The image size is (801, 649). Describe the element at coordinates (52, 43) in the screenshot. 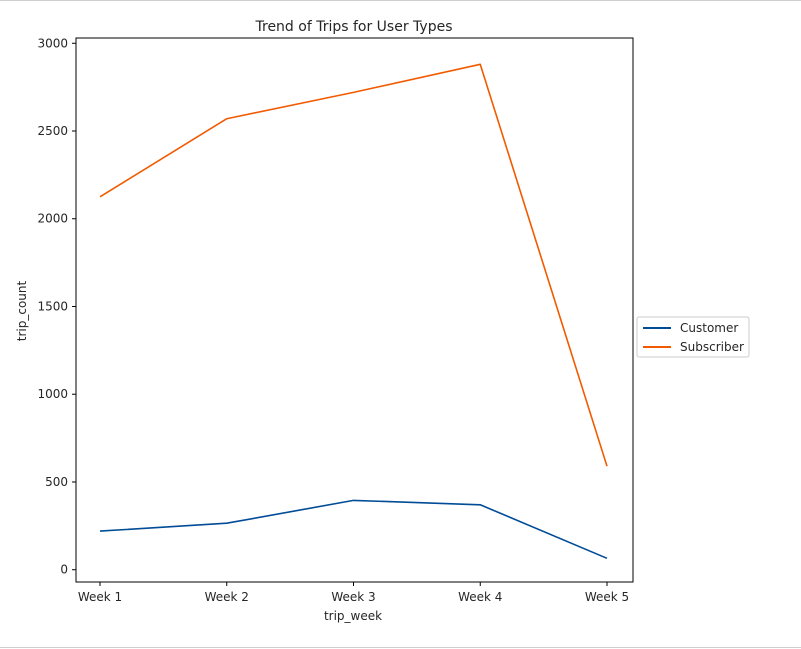

I see `y-tick-label: 3000` at that location.